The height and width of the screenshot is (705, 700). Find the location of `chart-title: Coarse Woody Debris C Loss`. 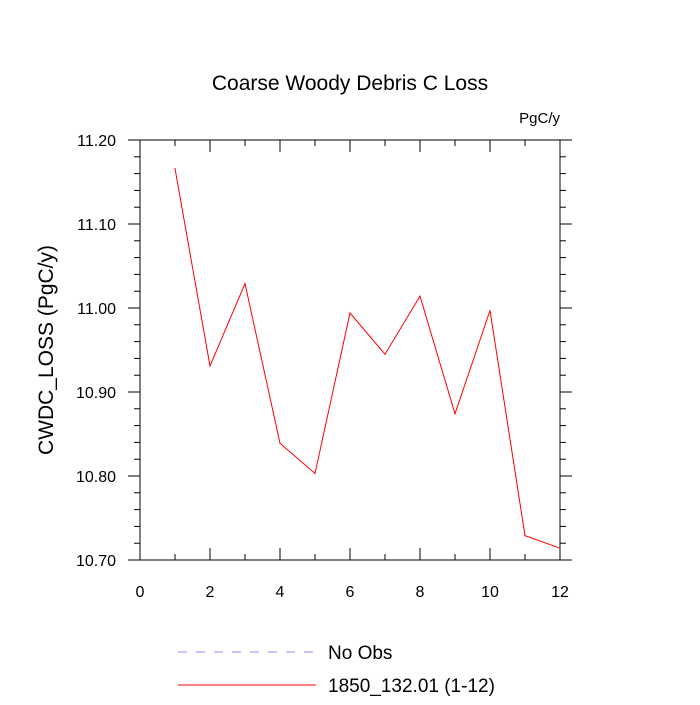

chart-title: Coarse Woody Debris C Loss is located at coordinates (350, 83).